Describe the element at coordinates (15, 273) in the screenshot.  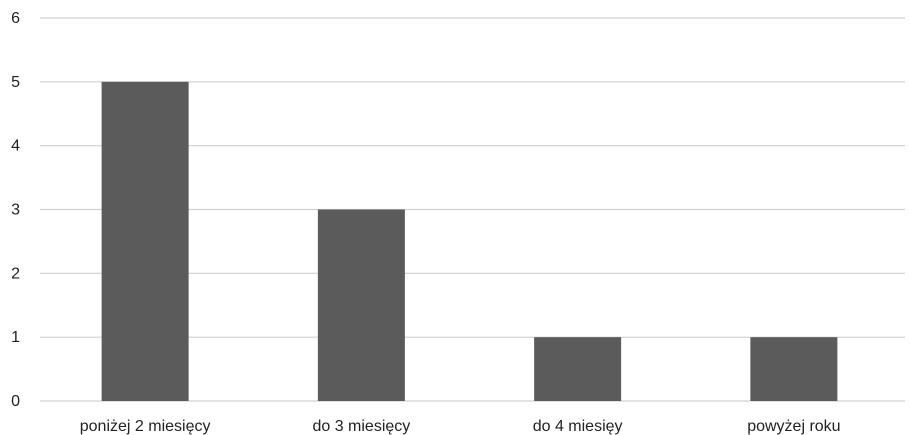
I see `y-tick-label: 2` at that location.